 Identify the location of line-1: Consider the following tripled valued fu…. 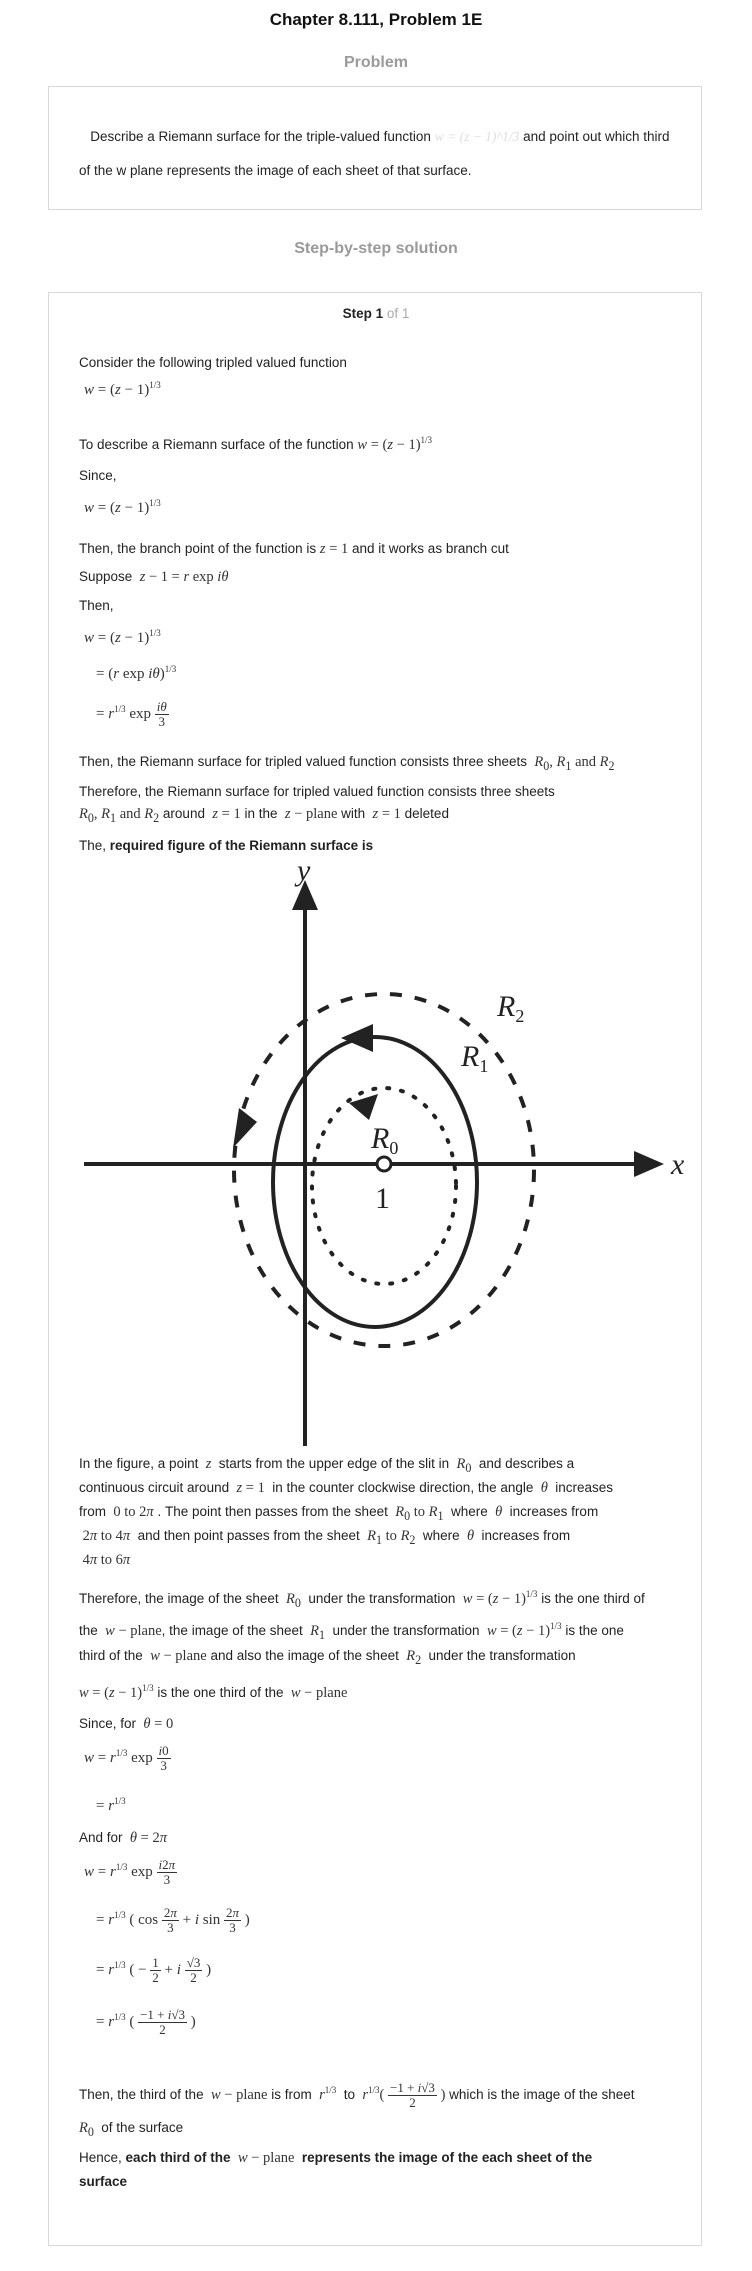
(213, 362).